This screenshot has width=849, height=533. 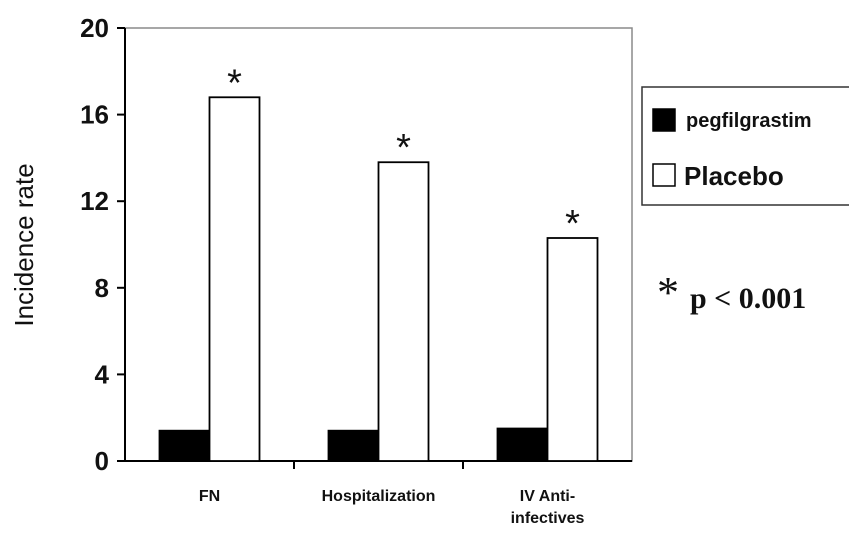 I want to click on legend-swatch-pegfilgrastim, so click(x=664, y=120).